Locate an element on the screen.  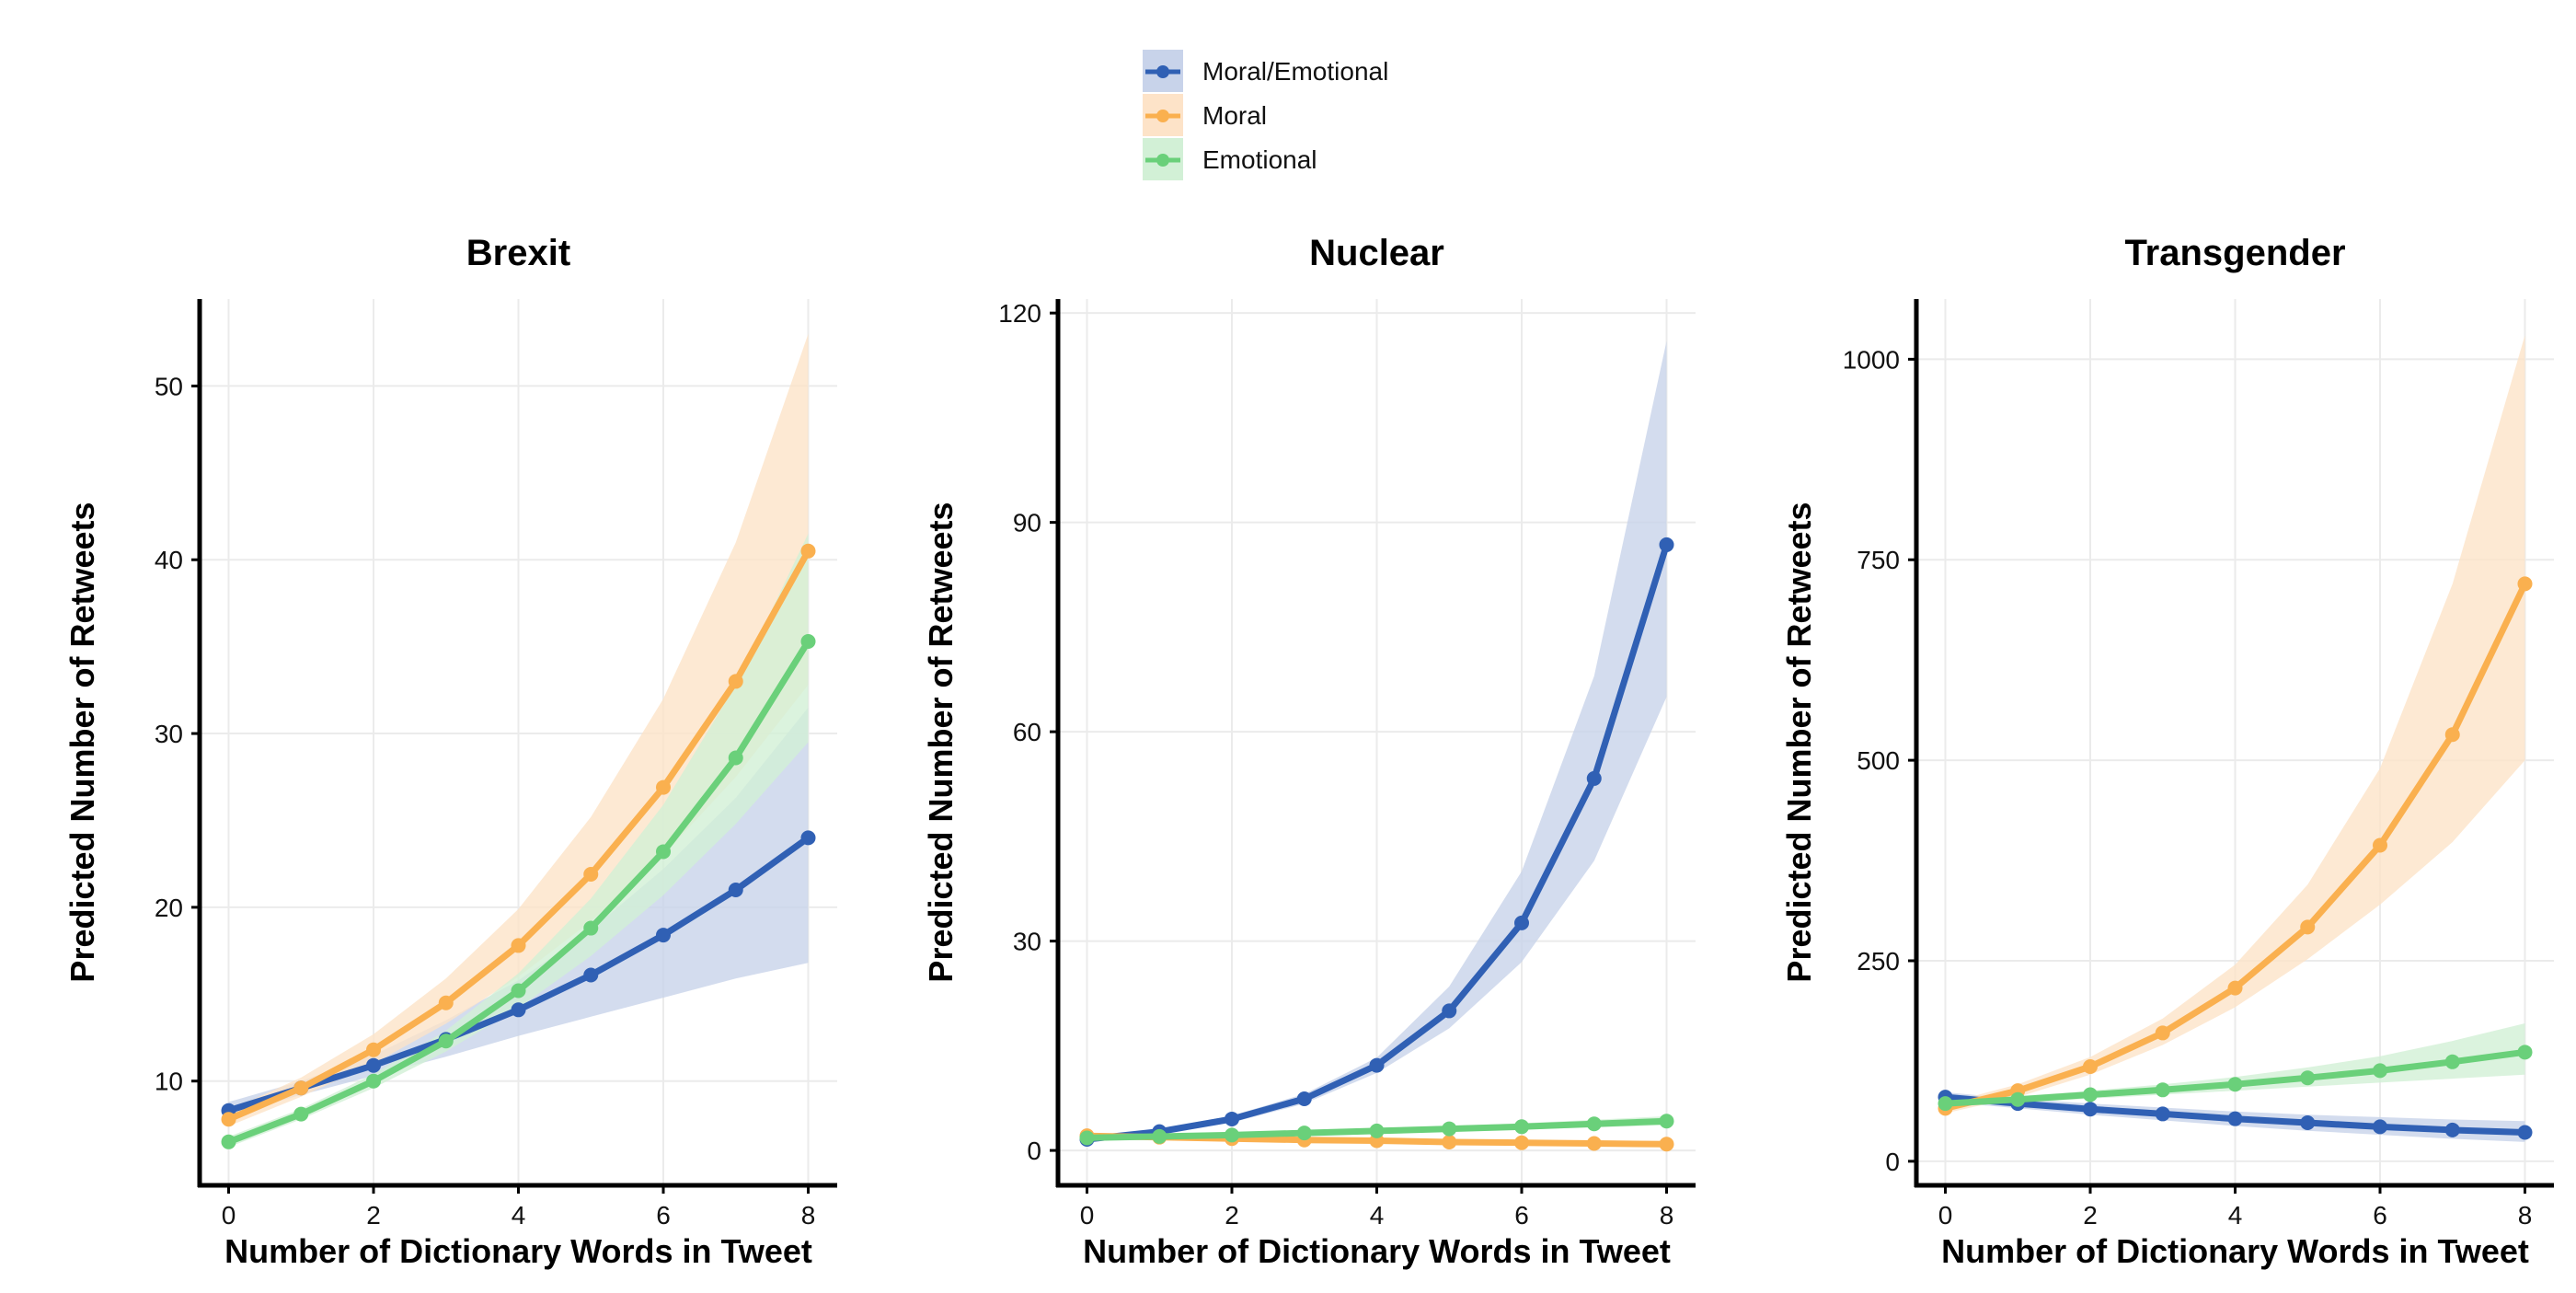
x-tick-label: 2 is located at coordinates (2090, 1215).